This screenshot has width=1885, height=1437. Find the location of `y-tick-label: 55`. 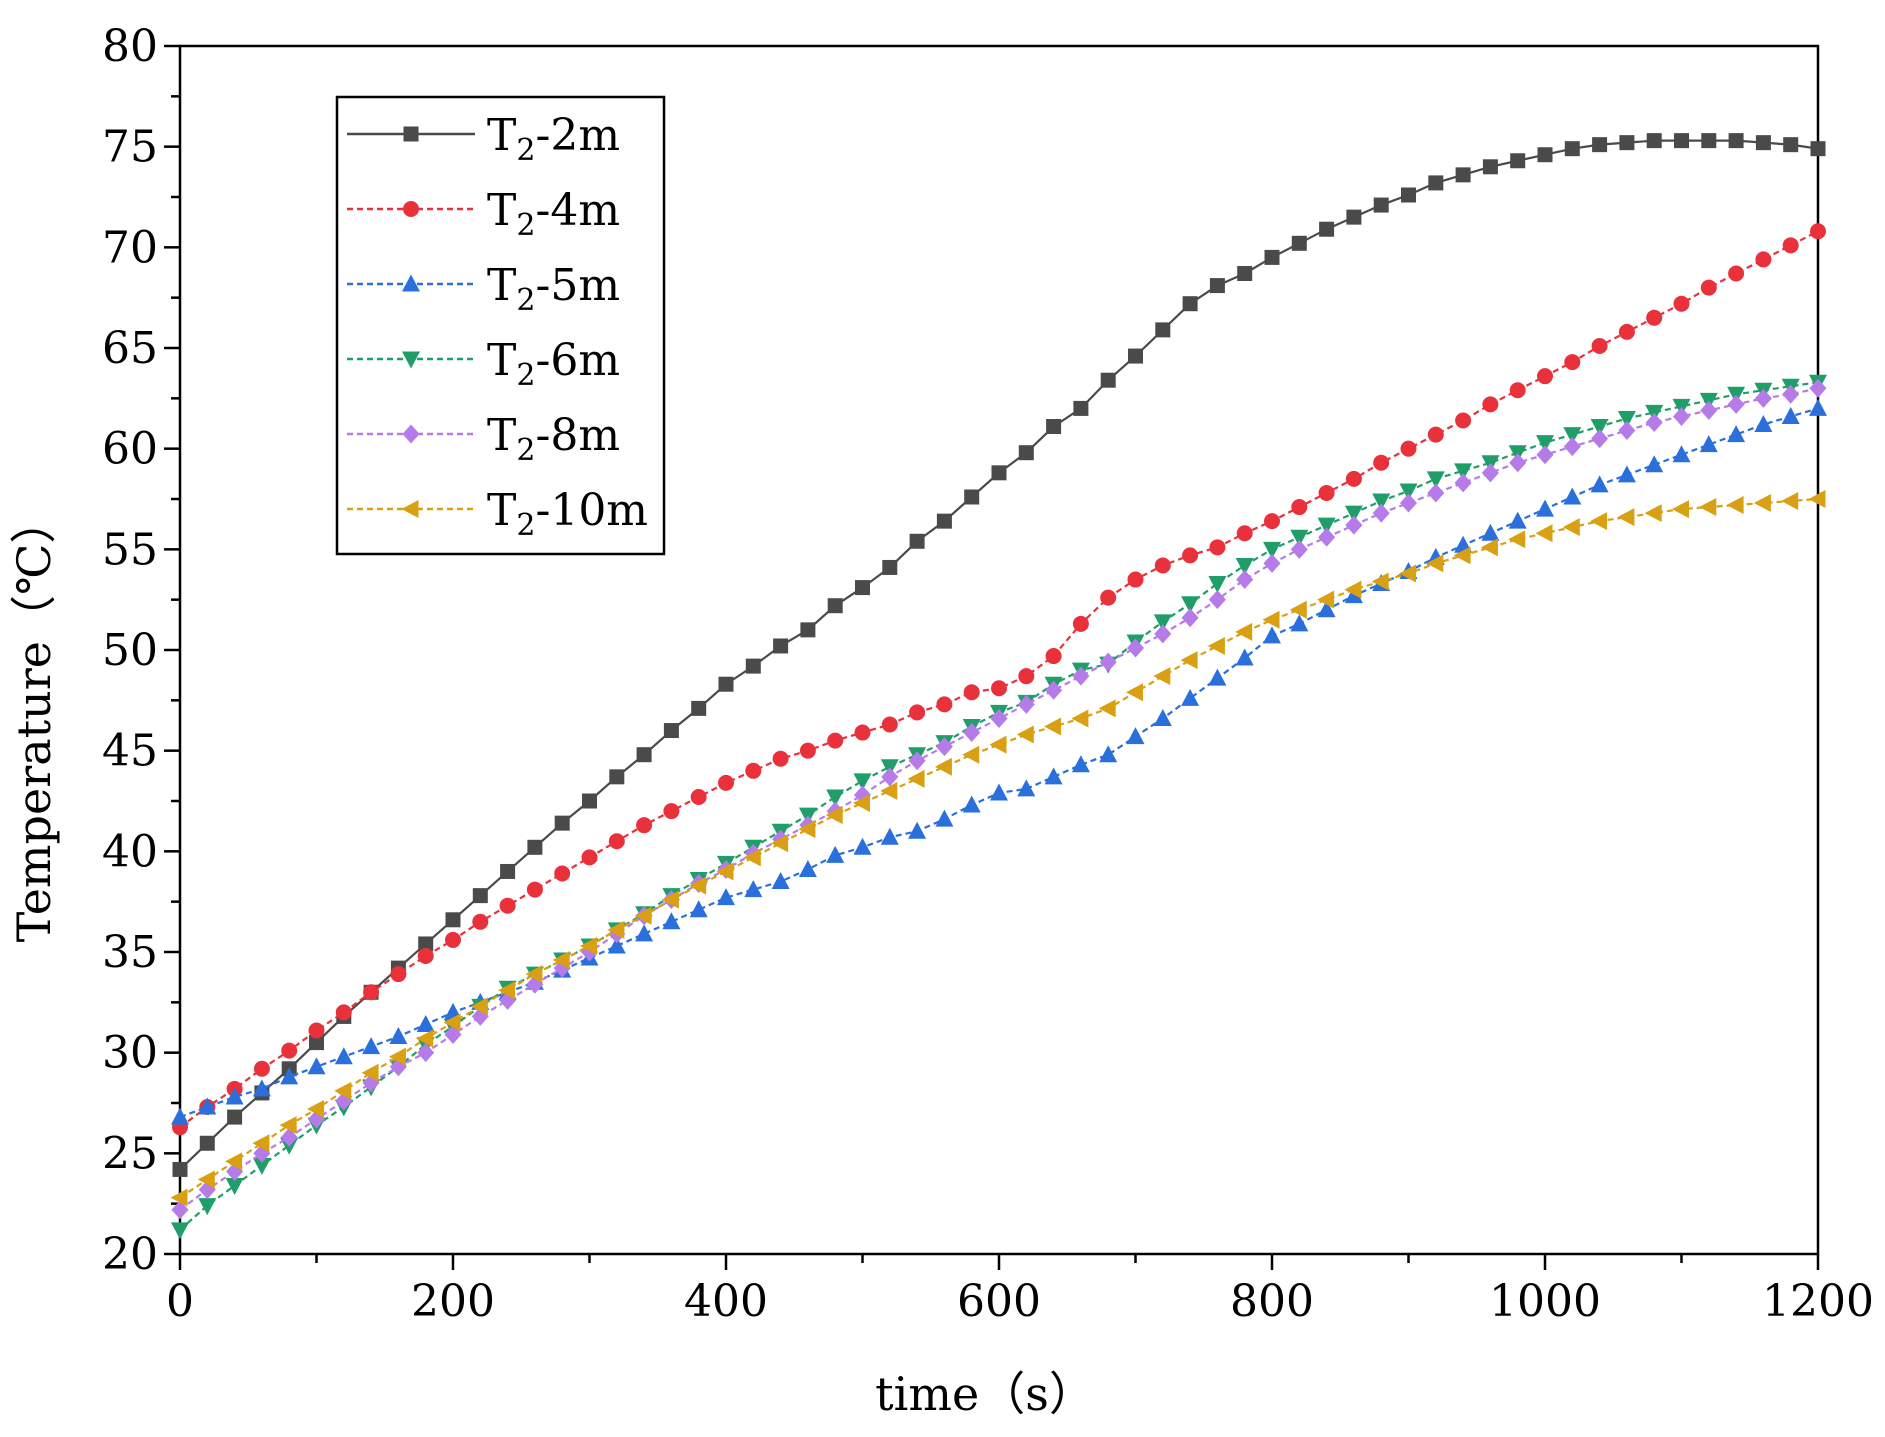

y-tick-label: 55 is located at coordinates (130, 549).